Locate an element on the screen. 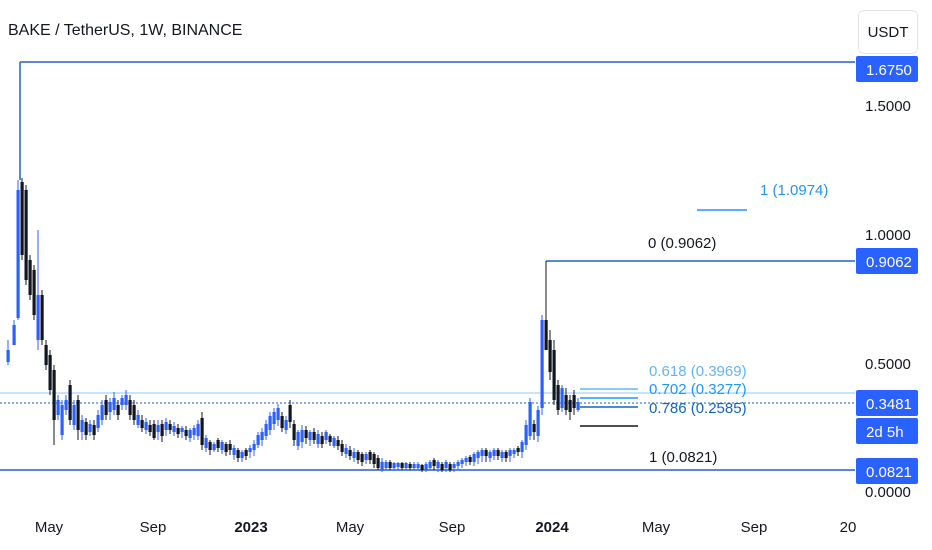 The image size is (932, 550). countdown-badge is located at coordinates (887, 431).